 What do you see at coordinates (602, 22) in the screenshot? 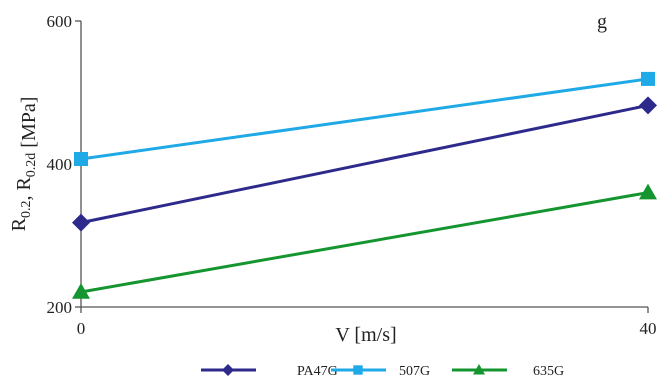
I see `chart-title-fragment: g` at bounding box center [602, 22].